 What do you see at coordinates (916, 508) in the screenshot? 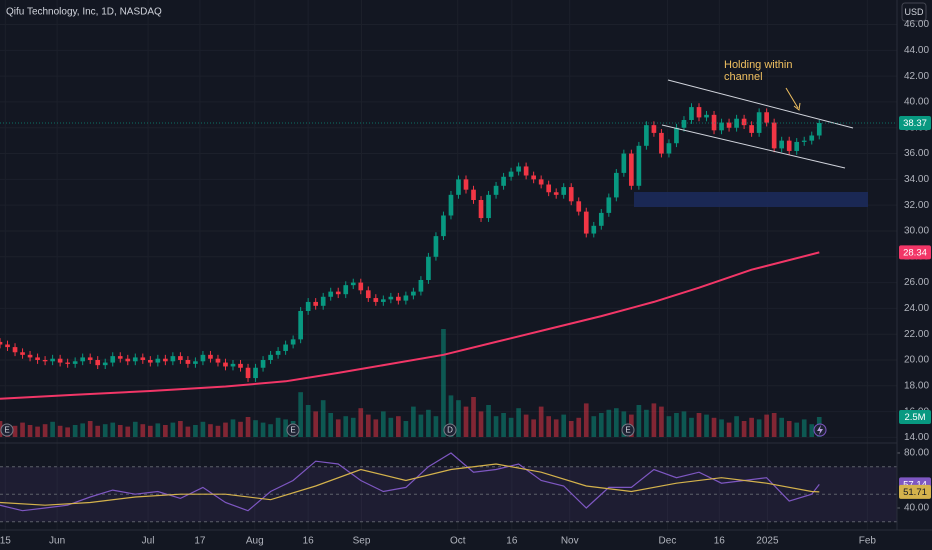
I see `rsi-tick-label: 40.00` at bounding box center [916, 508].